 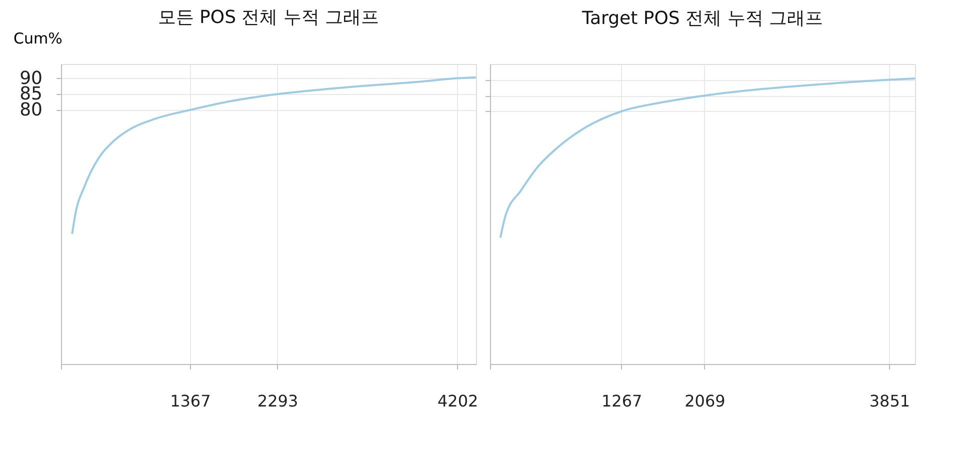 I want to click on x-tick-label: 2069, so click(x=705, y=401).